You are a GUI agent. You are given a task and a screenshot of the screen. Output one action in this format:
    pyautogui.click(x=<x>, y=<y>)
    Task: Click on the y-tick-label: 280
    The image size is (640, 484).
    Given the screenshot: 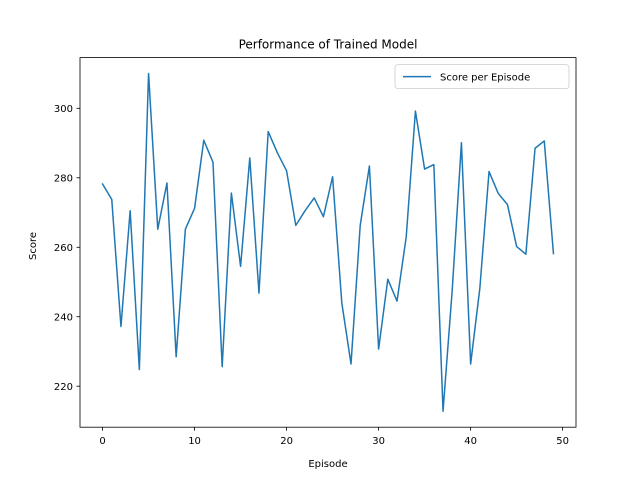 What is the action you would take?
    pyautogui.click(x=63, y=178)
    